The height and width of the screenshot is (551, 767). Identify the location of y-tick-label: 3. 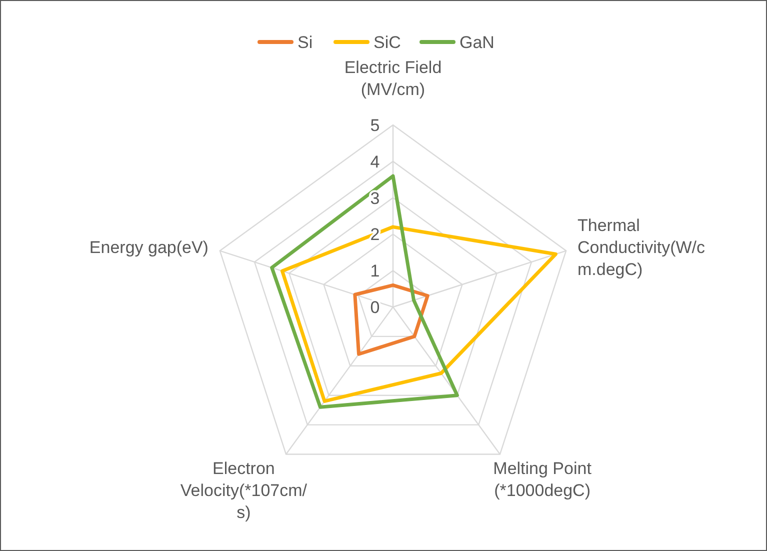
(375, 198).